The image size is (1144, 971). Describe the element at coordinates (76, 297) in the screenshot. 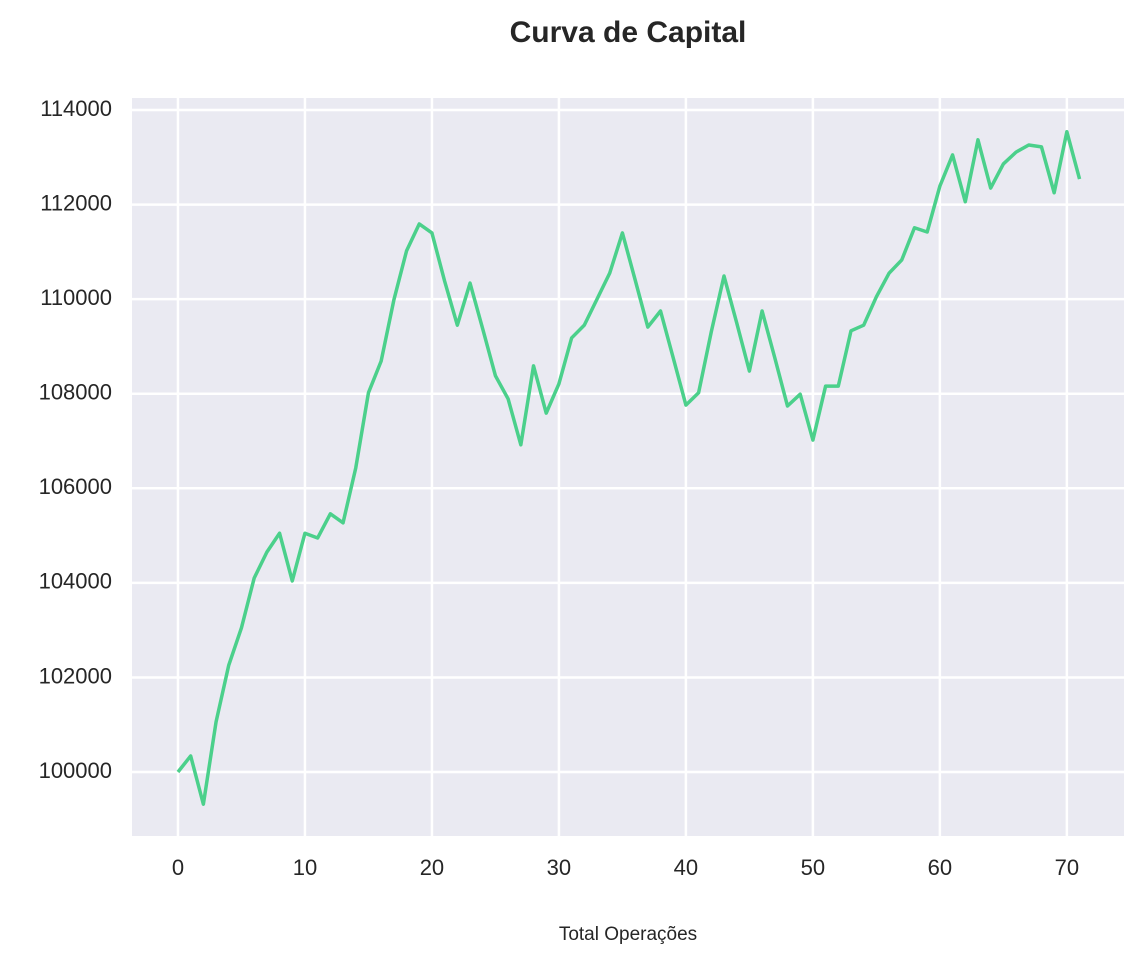

I see `y-tick-label: 110000` at that location.